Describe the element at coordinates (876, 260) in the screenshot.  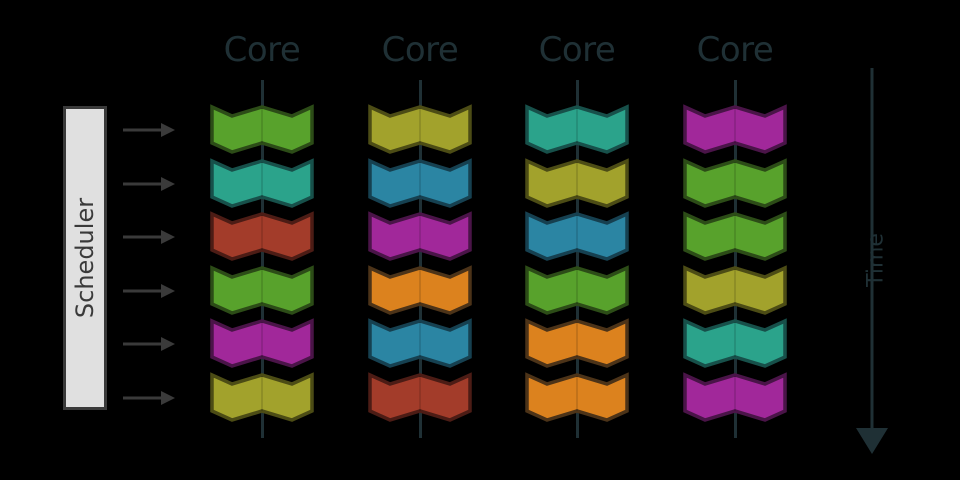
I see `time-label: Time` at that location.